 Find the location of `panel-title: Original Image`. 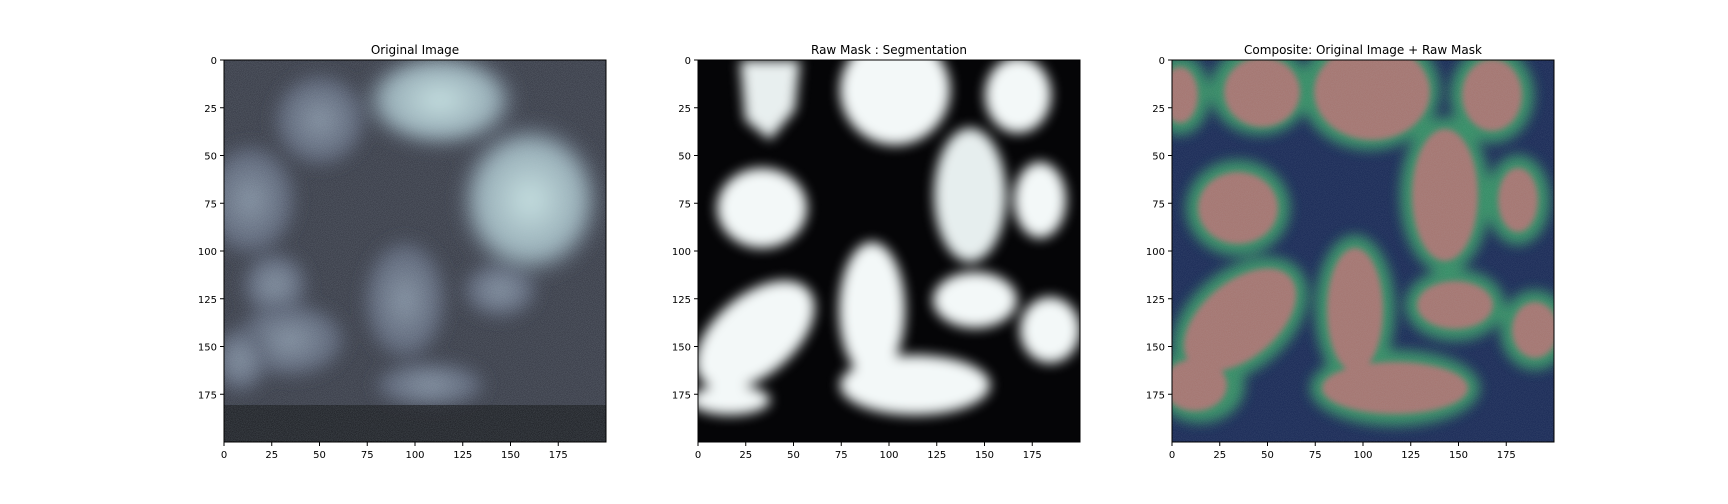

panel-title: Original Image is located at coordinates (415, 50).